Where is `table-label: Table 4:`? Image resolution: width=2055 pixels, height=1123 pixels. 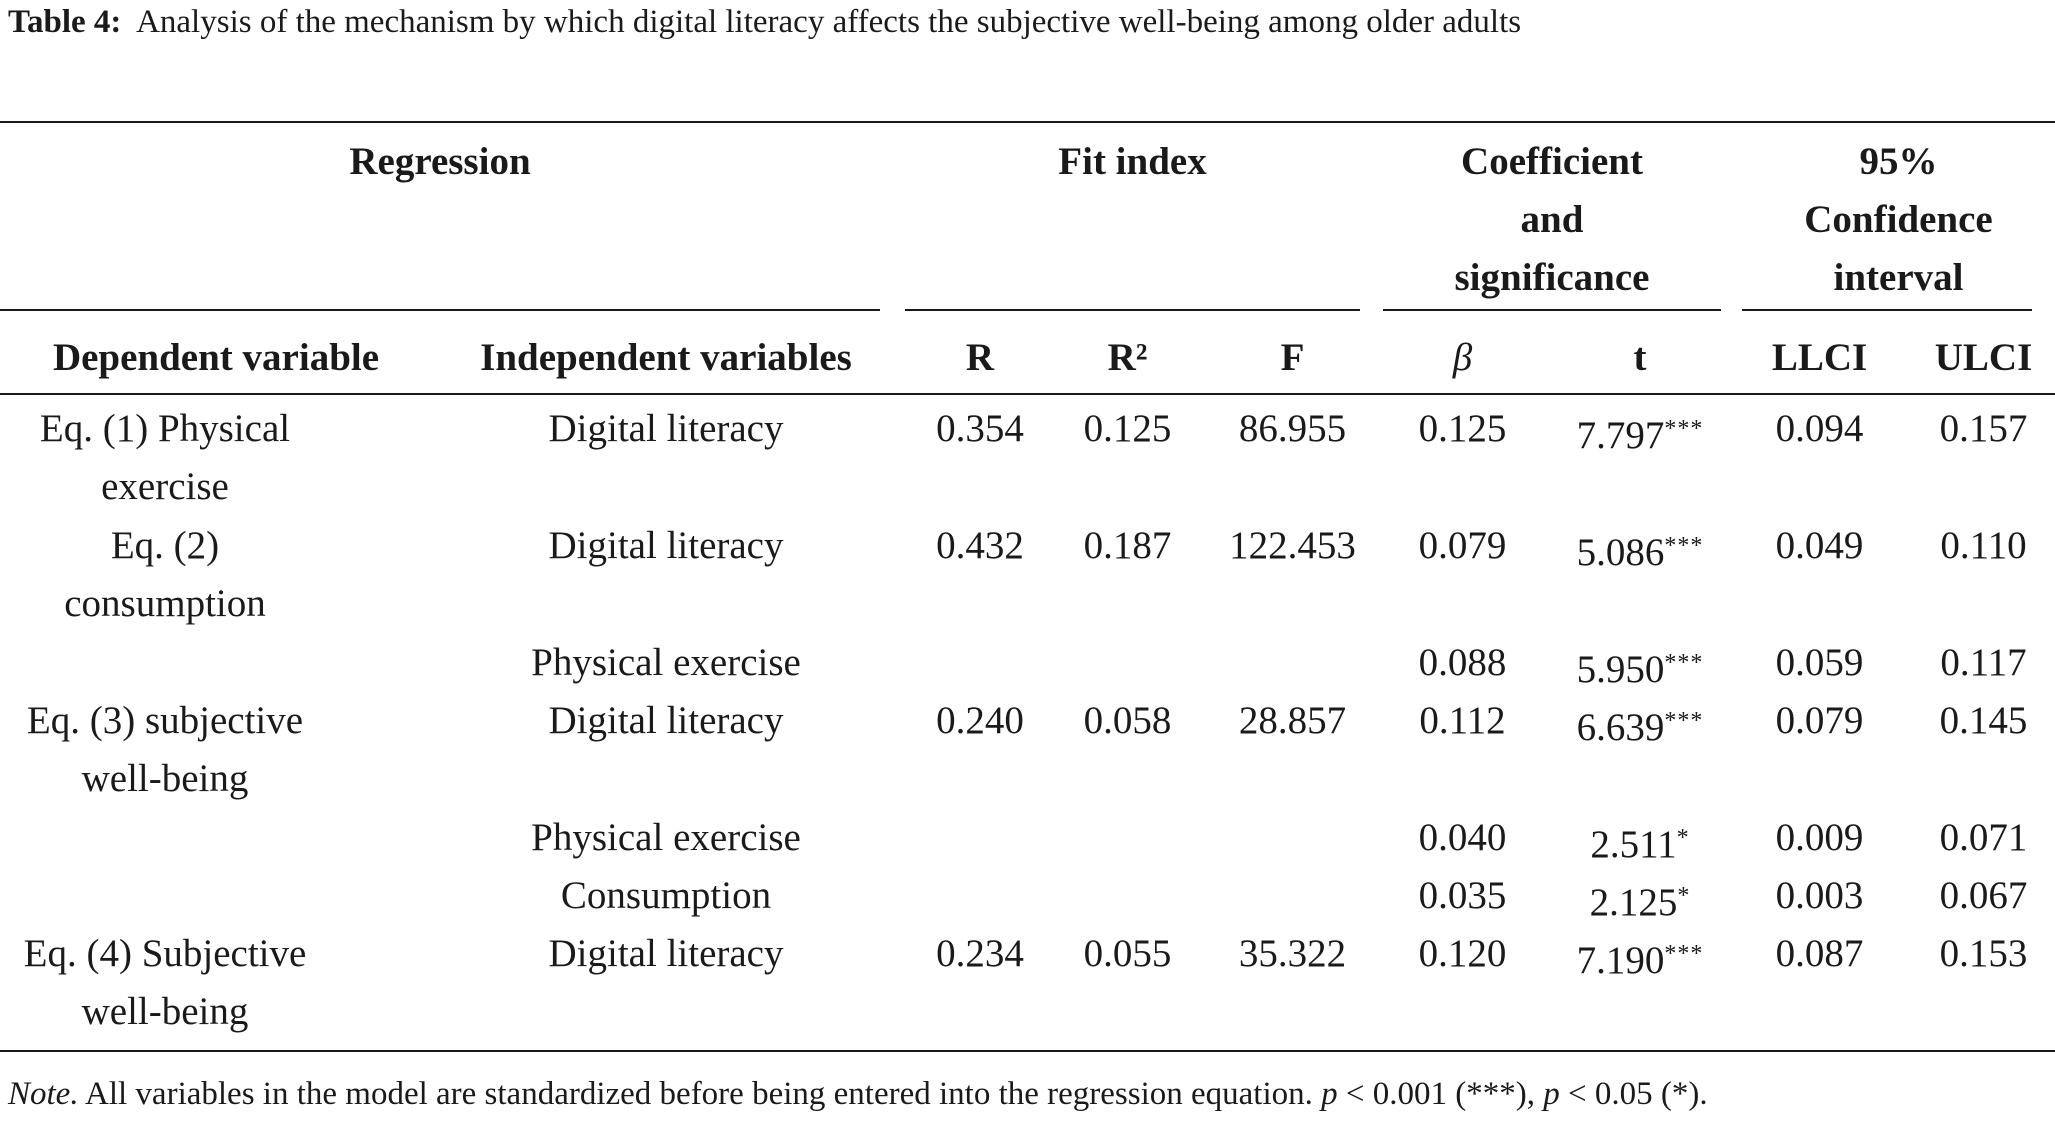 table-label: Table 4: is located at coordinates (65, 22).